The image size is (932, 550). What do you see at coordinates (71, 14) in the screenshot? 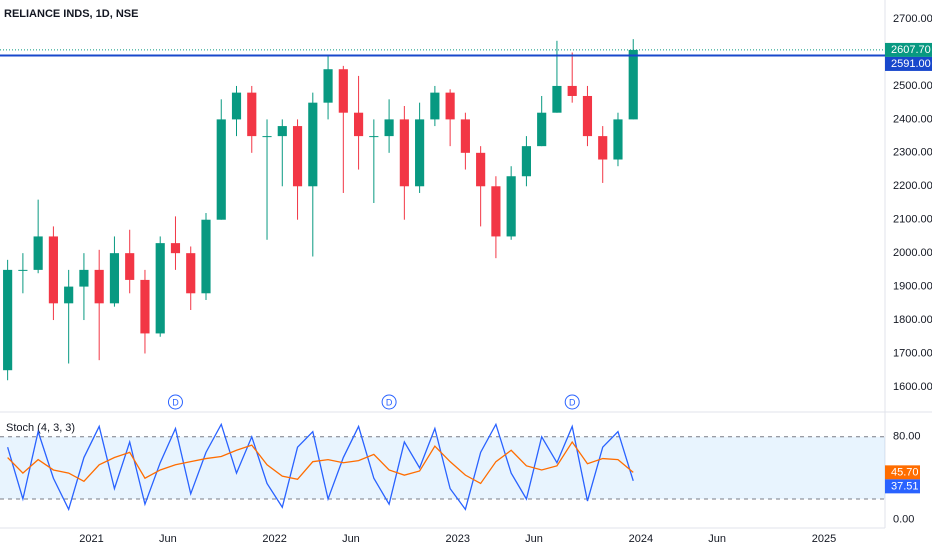
I see `chart-title: RELIANCE INDS, 1D, NSE` at bounding box center [71, 14].